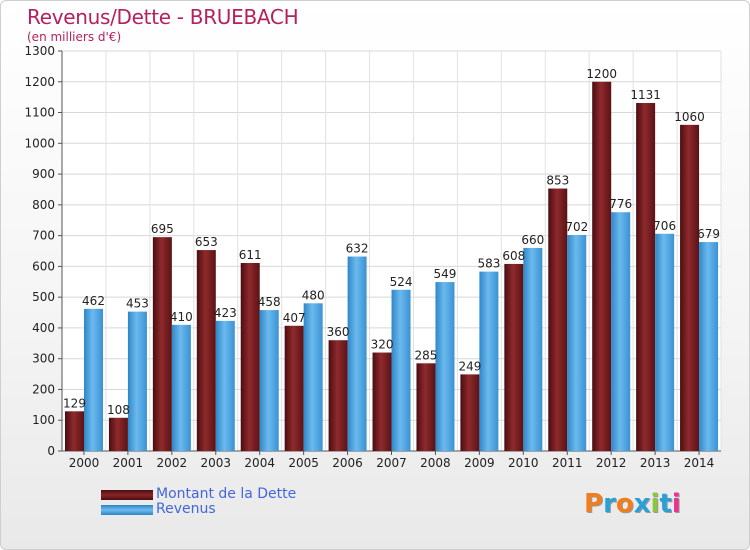 Image resolution: width=750 pixels, height=550 pixels. Describe the element at coordinates (226, 494) in the screenshot. I see `legend-label-debt: Montant de la Dette` at that location.